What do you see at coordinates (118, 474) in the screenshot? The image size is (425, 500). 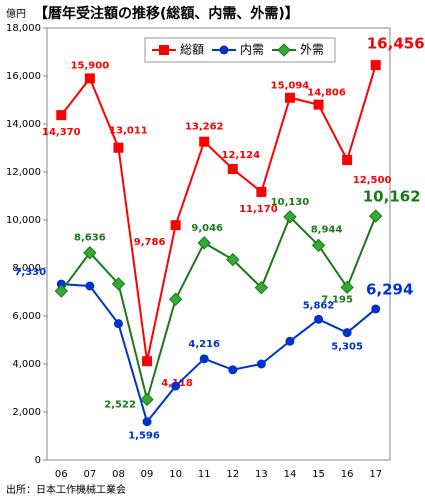 I see `x-tick-label: 08` at bounding box center [118, 474].